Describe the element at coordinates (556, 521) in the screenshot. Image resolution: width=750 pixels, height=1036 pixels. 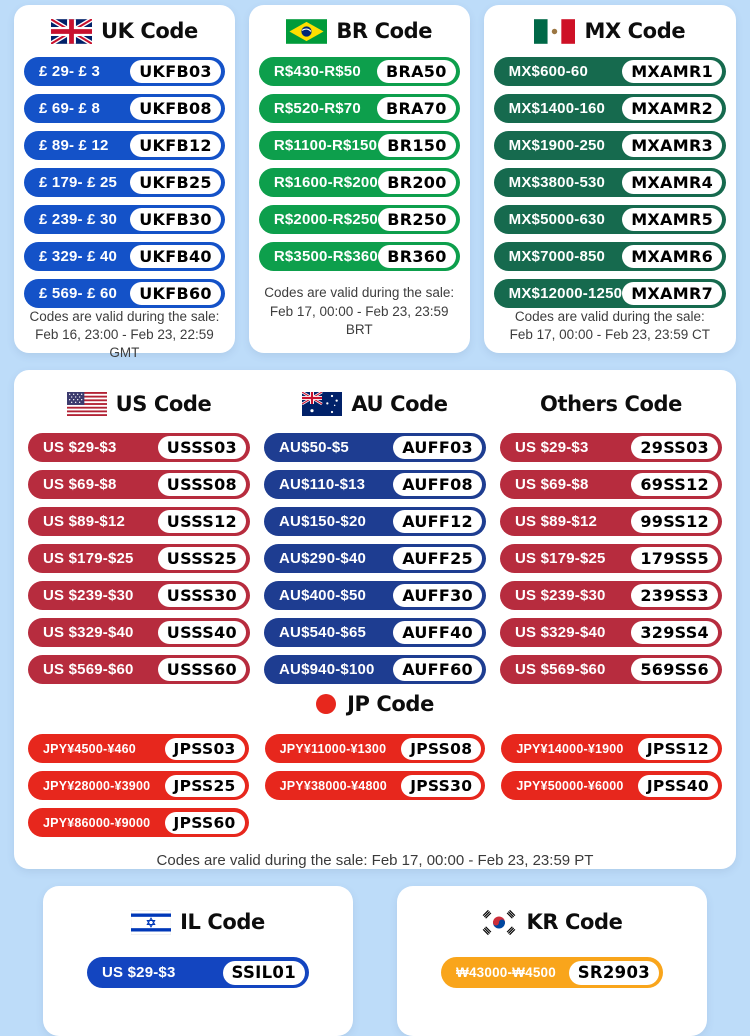
I see `pill-amount-label: US $89-$12` at that location.